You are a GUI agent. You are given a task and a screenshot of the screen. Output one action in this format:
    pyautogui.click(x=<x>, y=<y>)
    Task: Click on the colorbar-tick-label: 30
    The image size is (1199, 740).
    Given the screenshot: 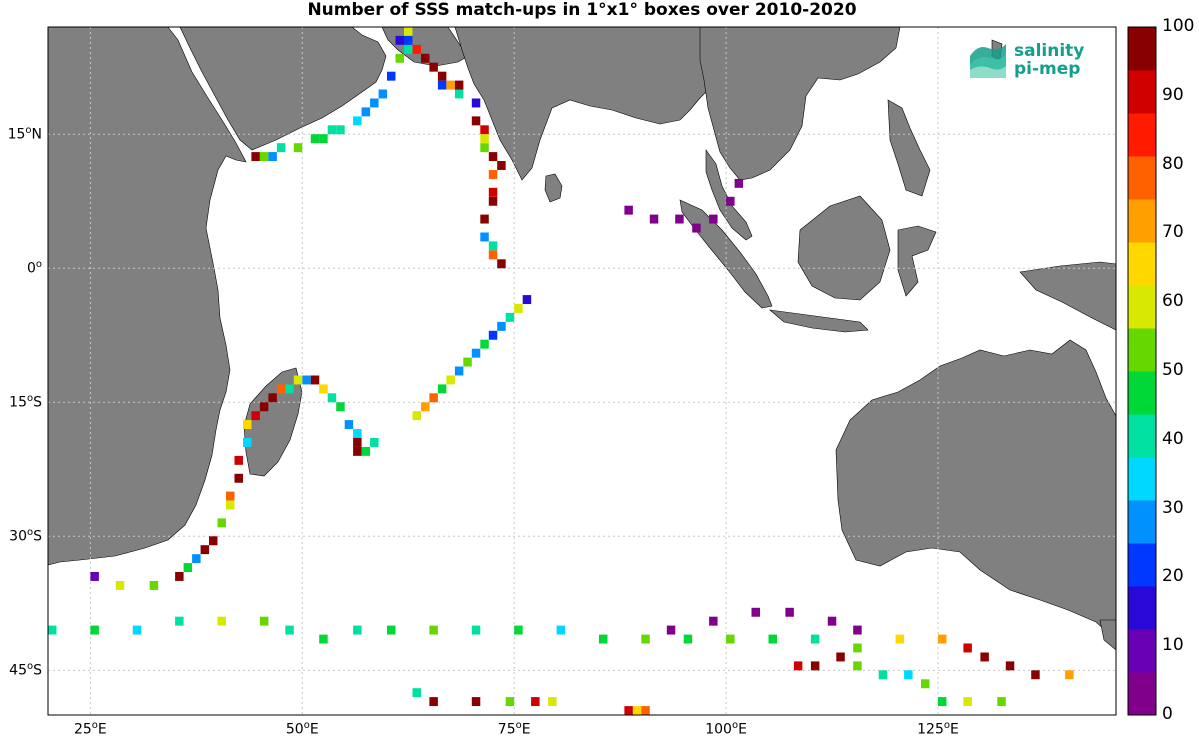 What is the action you would take?
    pyautogui.click(x=1173, y=507)
    